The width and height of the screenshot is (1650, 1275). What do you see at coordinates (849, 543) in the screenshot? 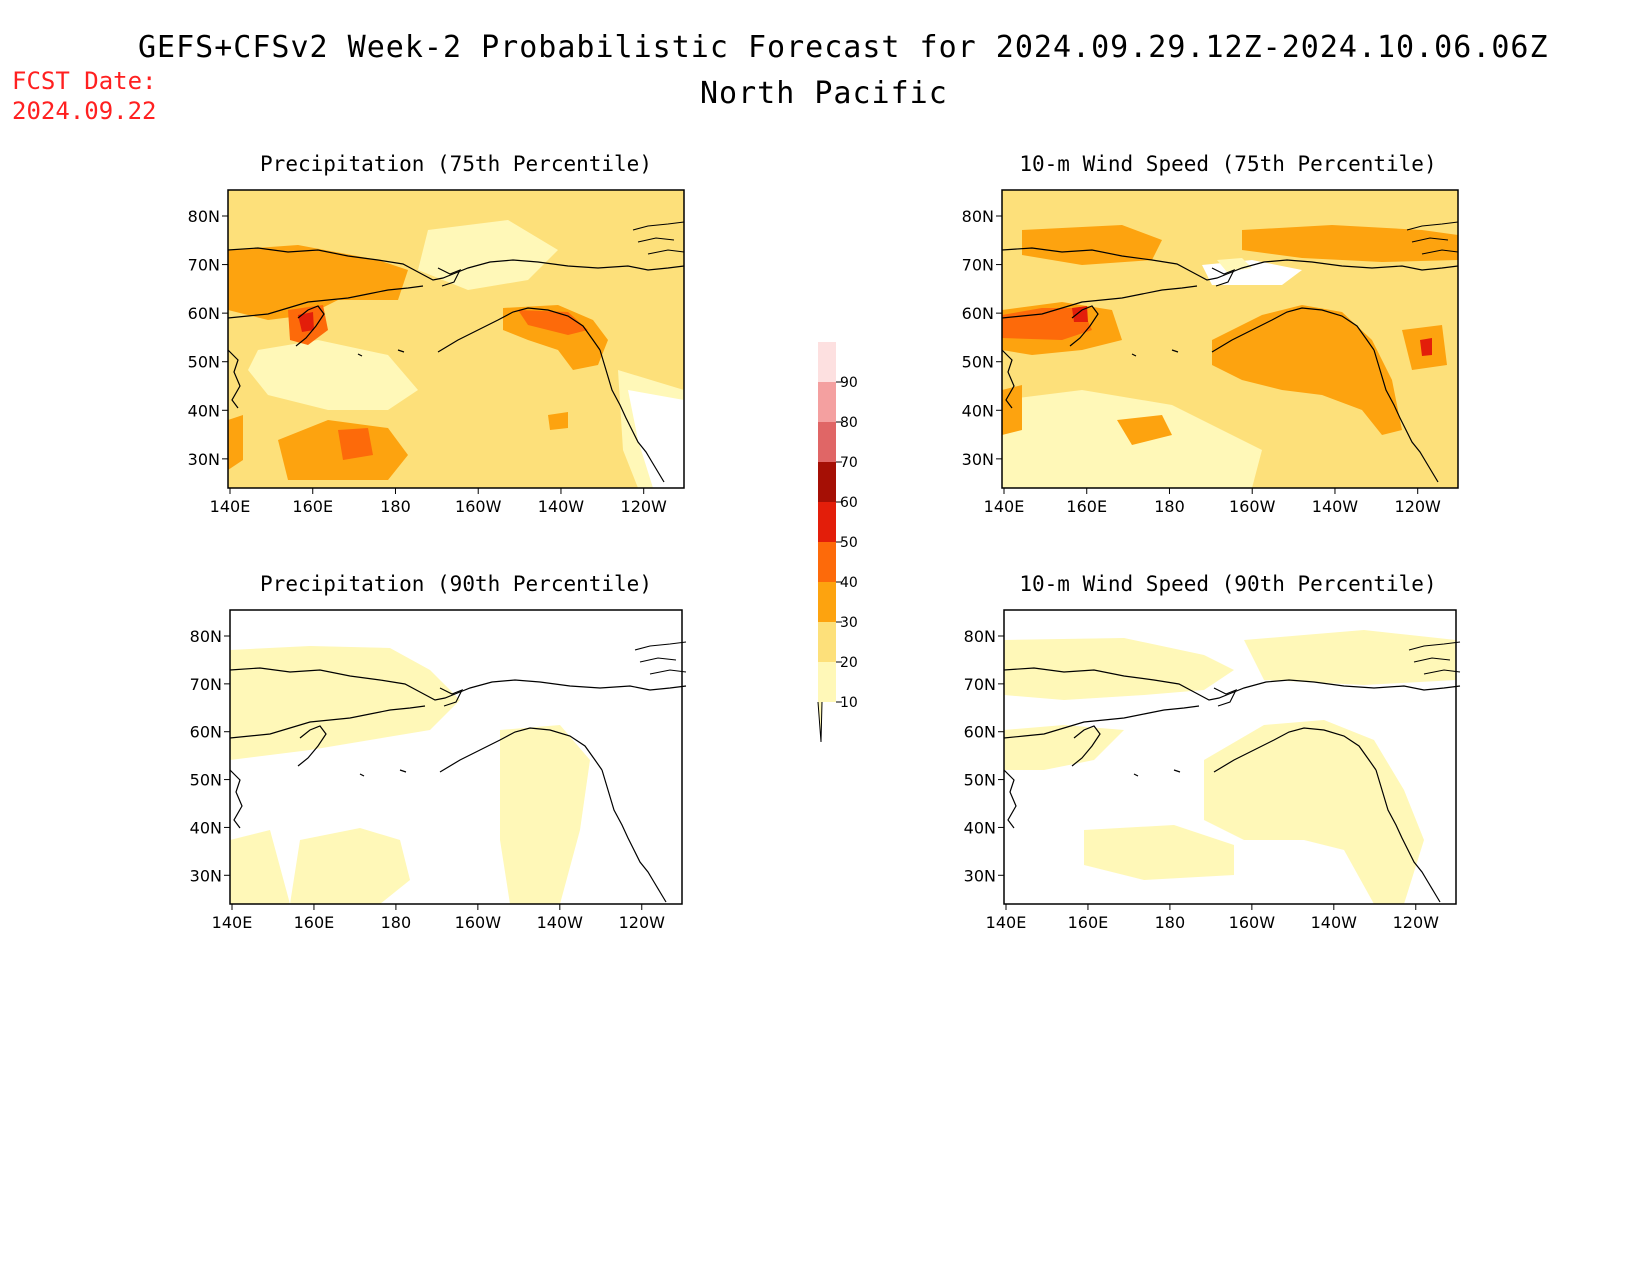
I see `colorbar-label: 50` at bounding box center [849, 543].